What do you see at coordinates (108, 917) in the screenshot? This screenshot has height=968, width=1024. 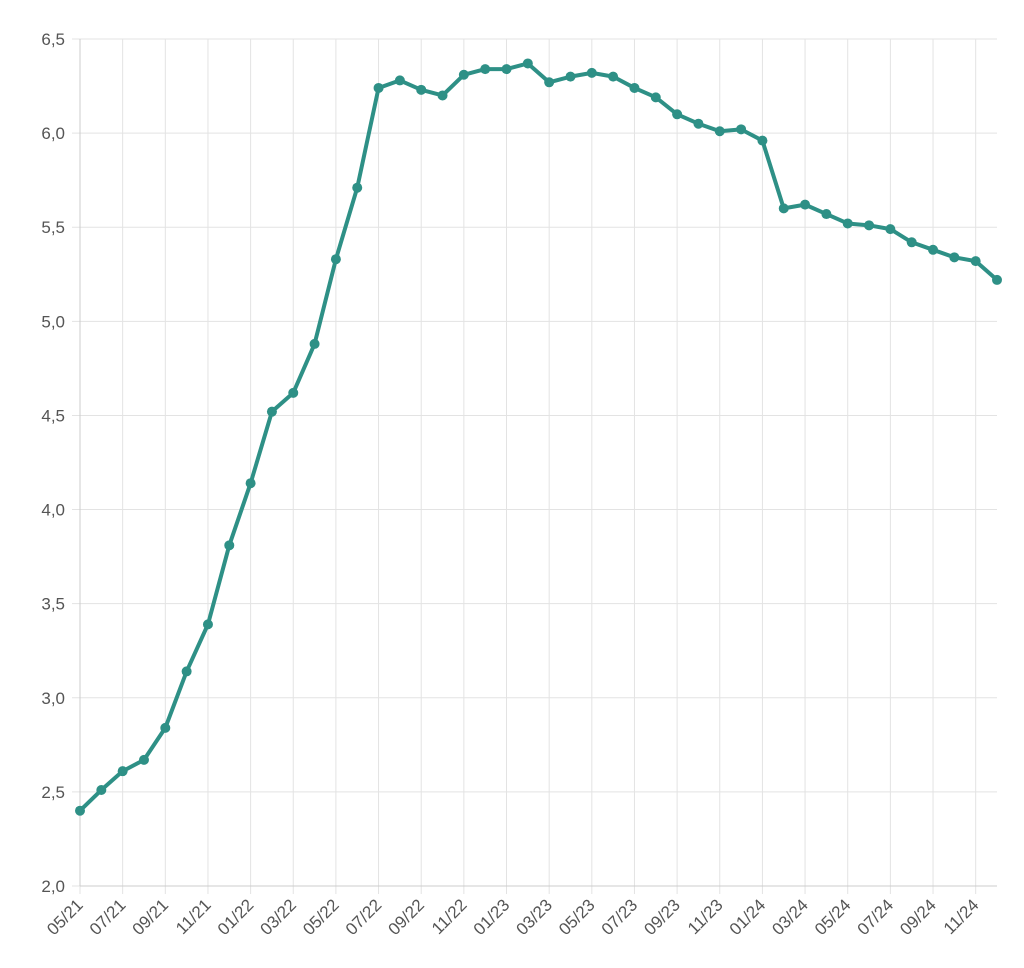 I see `x-tick-label: 07/21` at bounding box center [108, 917].